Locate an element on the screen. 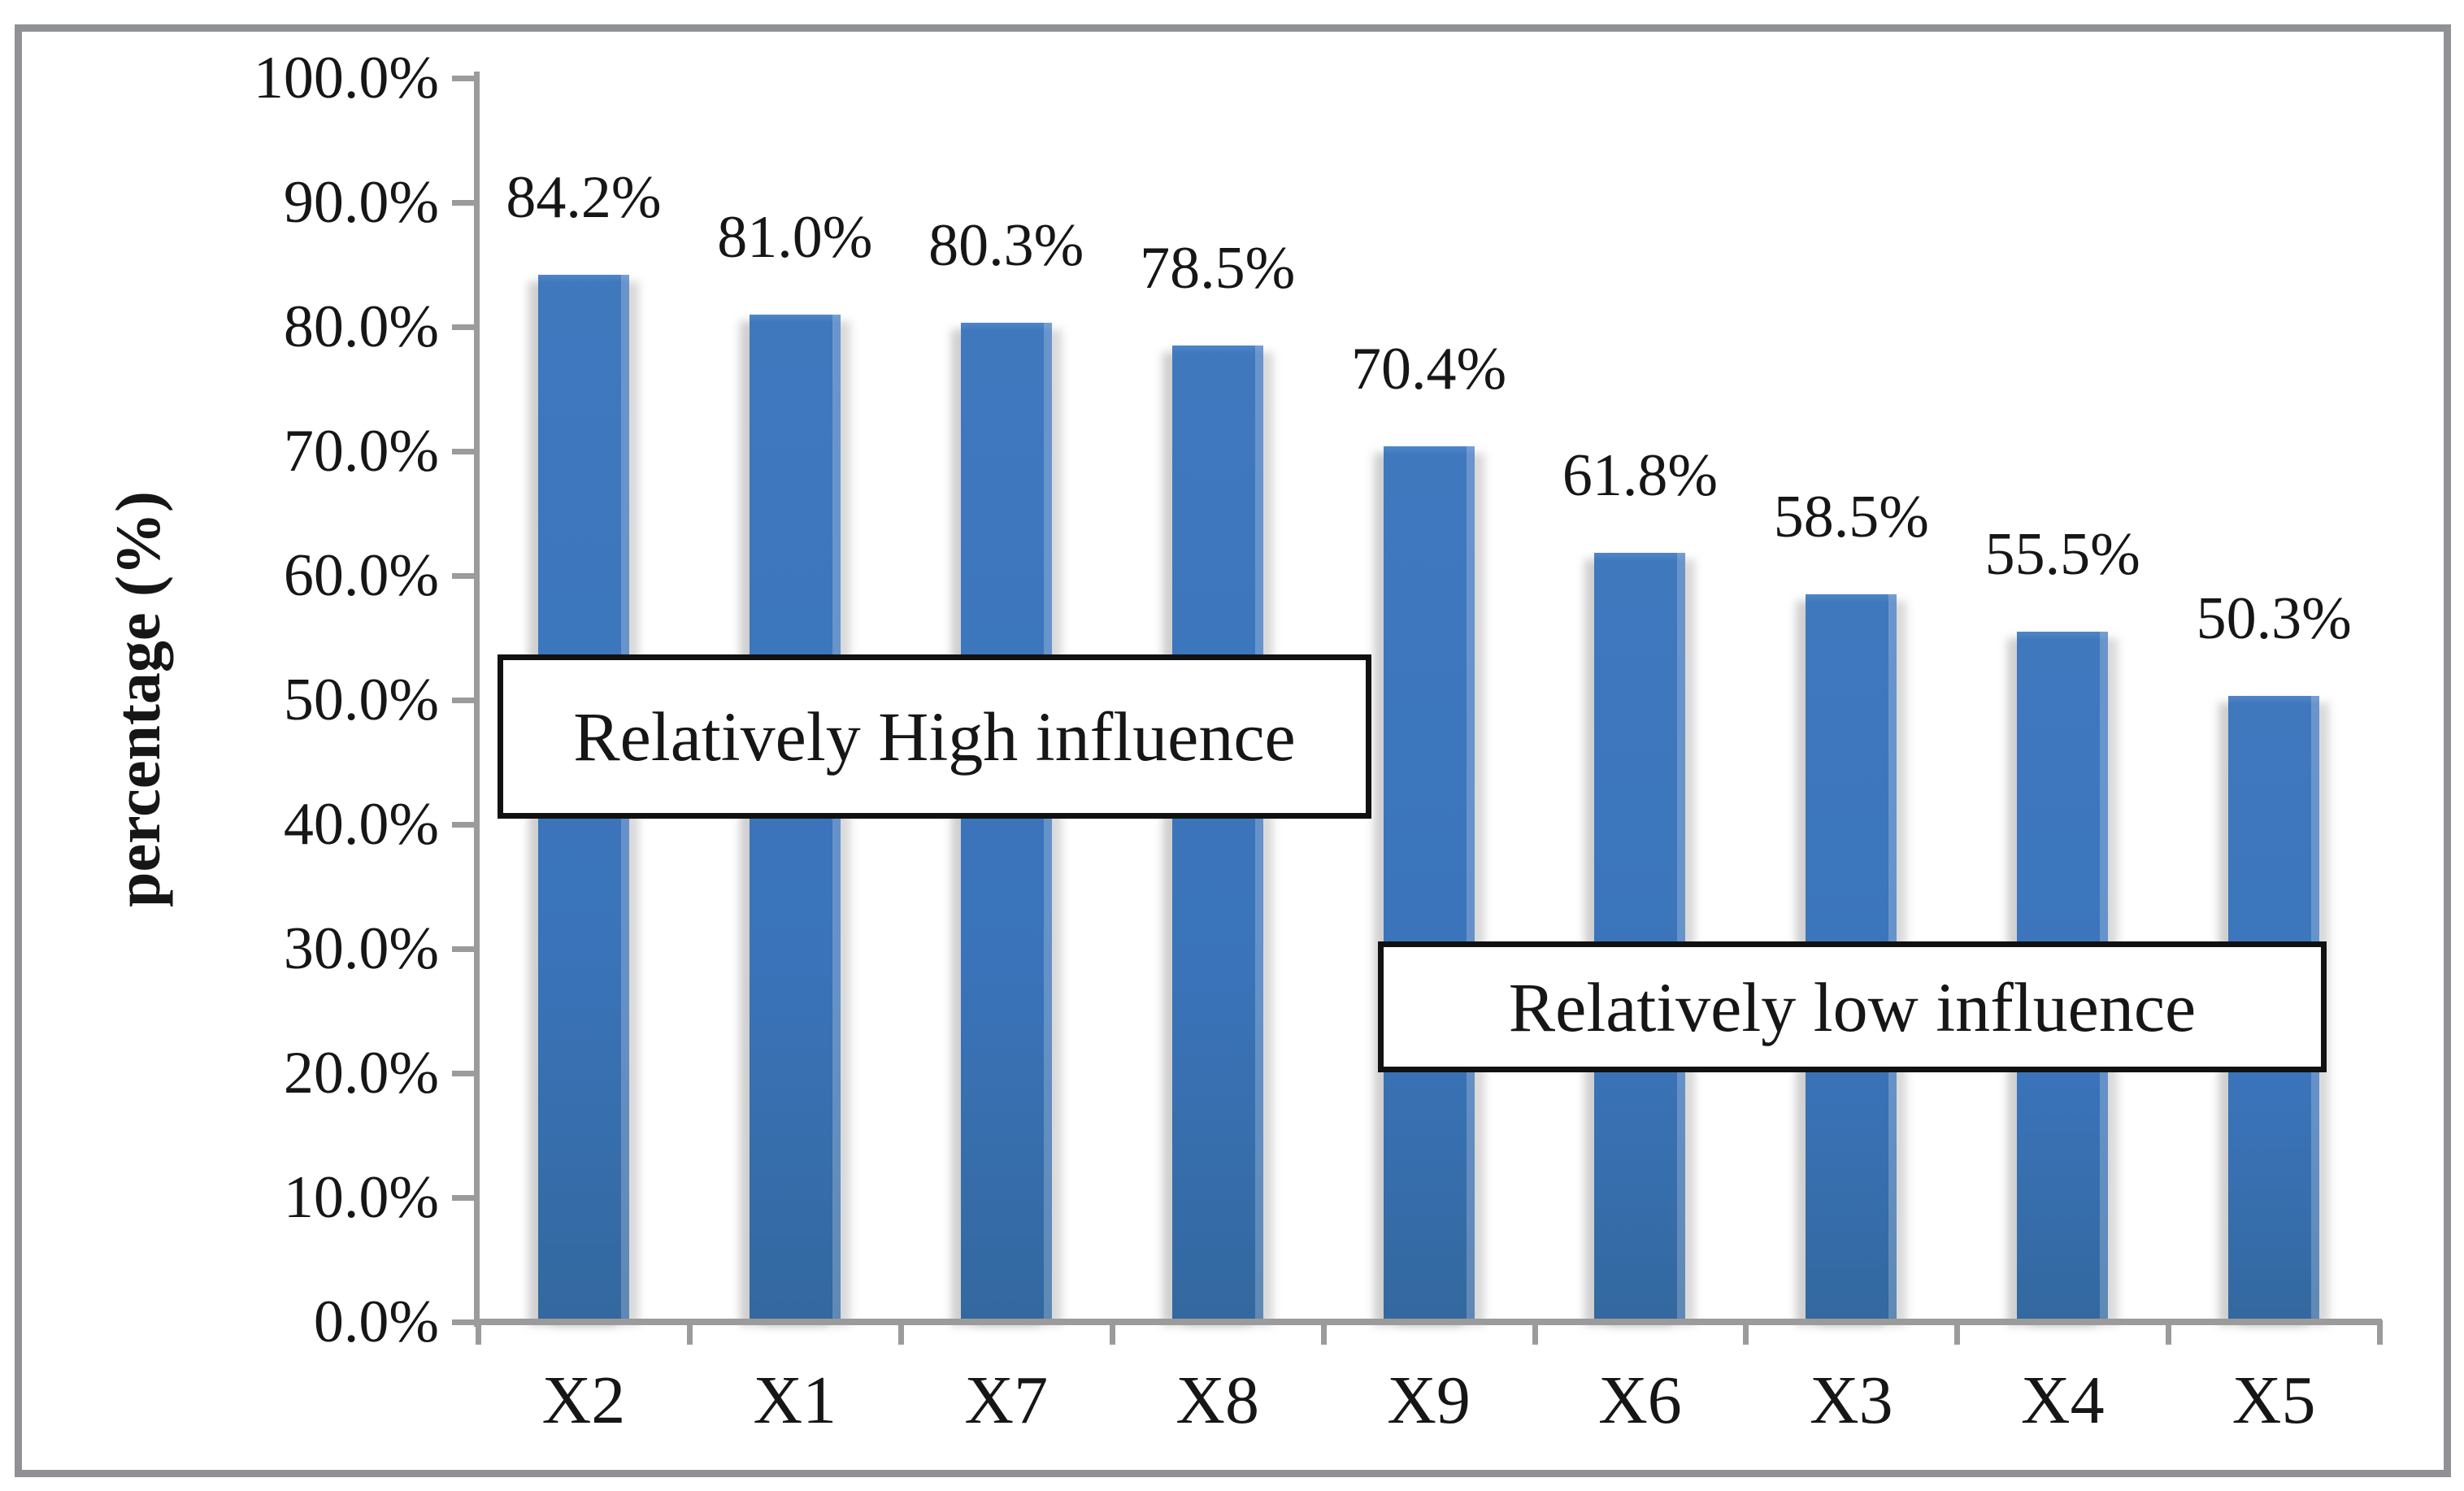  x-axis-label-X8: X8 is located at coordinates (1218, 1400).